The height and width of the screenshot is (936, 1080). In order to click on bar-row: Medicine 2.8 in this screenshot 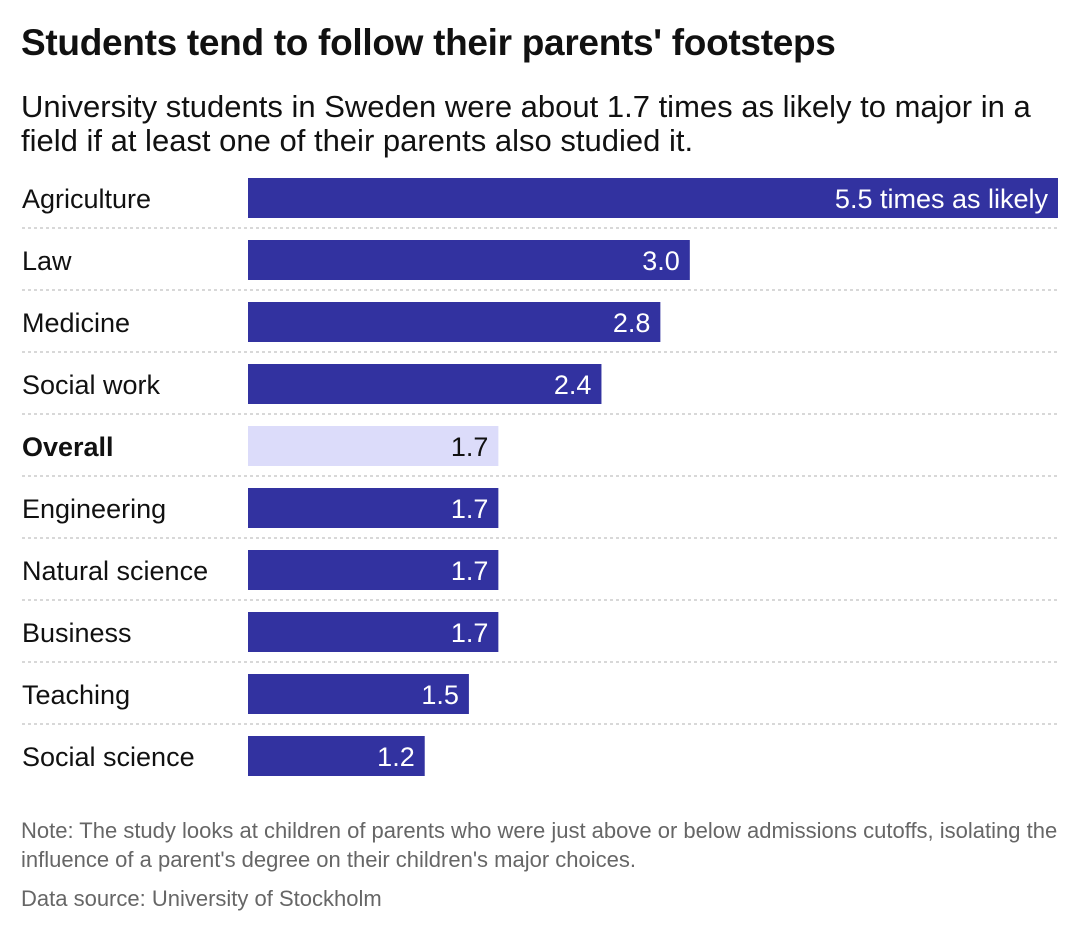, I will do `click(540, 327)`.